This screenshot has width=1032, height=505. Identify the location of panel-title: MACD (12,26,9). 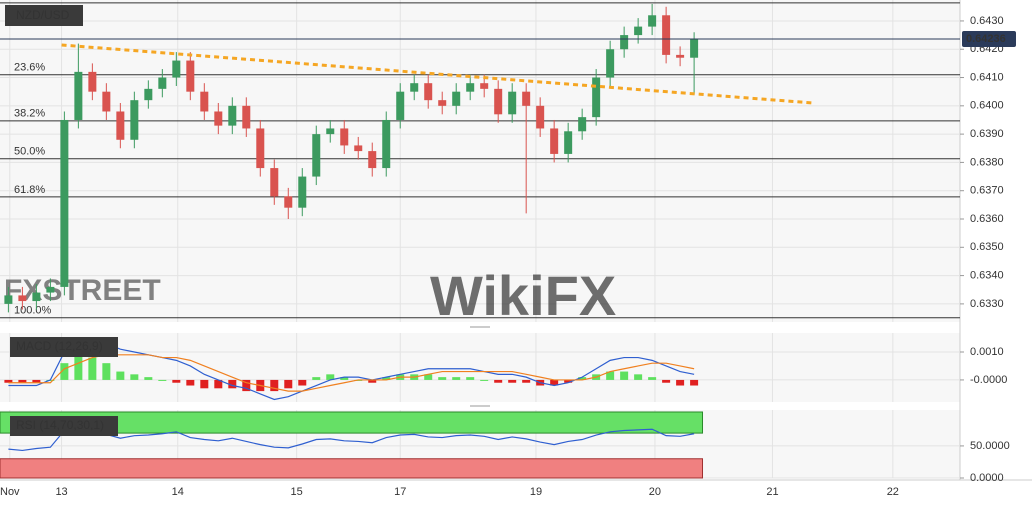
(59, 346).